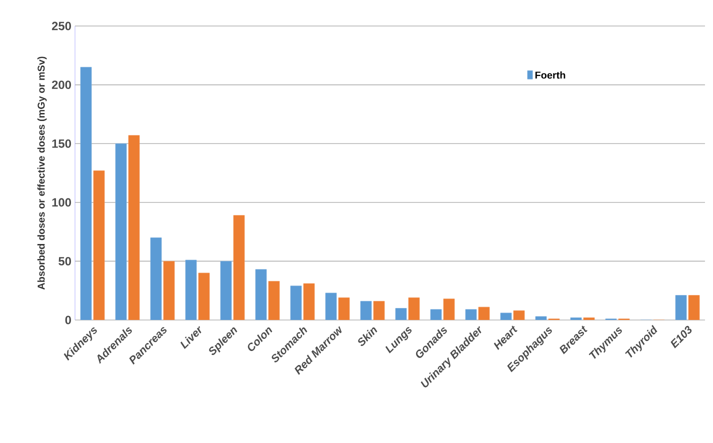 Image resolution: width=713 pixels, height=443 pixels. What do you see at coordinates (61, 85) in the screenshot?
I see `y-tick-label: 200` at bounding box center [61, 85].